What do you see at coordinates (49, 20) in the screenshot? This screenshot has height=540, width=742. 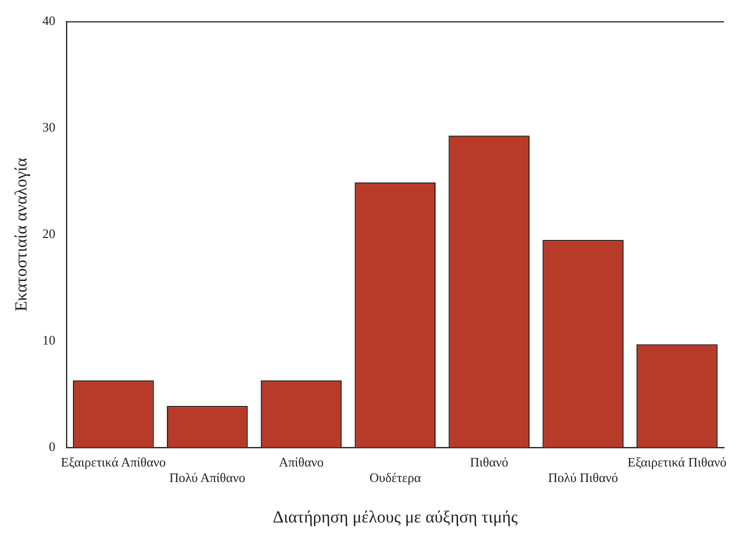 I see `y-tick-label: 40` at bounding box center [49, 20].